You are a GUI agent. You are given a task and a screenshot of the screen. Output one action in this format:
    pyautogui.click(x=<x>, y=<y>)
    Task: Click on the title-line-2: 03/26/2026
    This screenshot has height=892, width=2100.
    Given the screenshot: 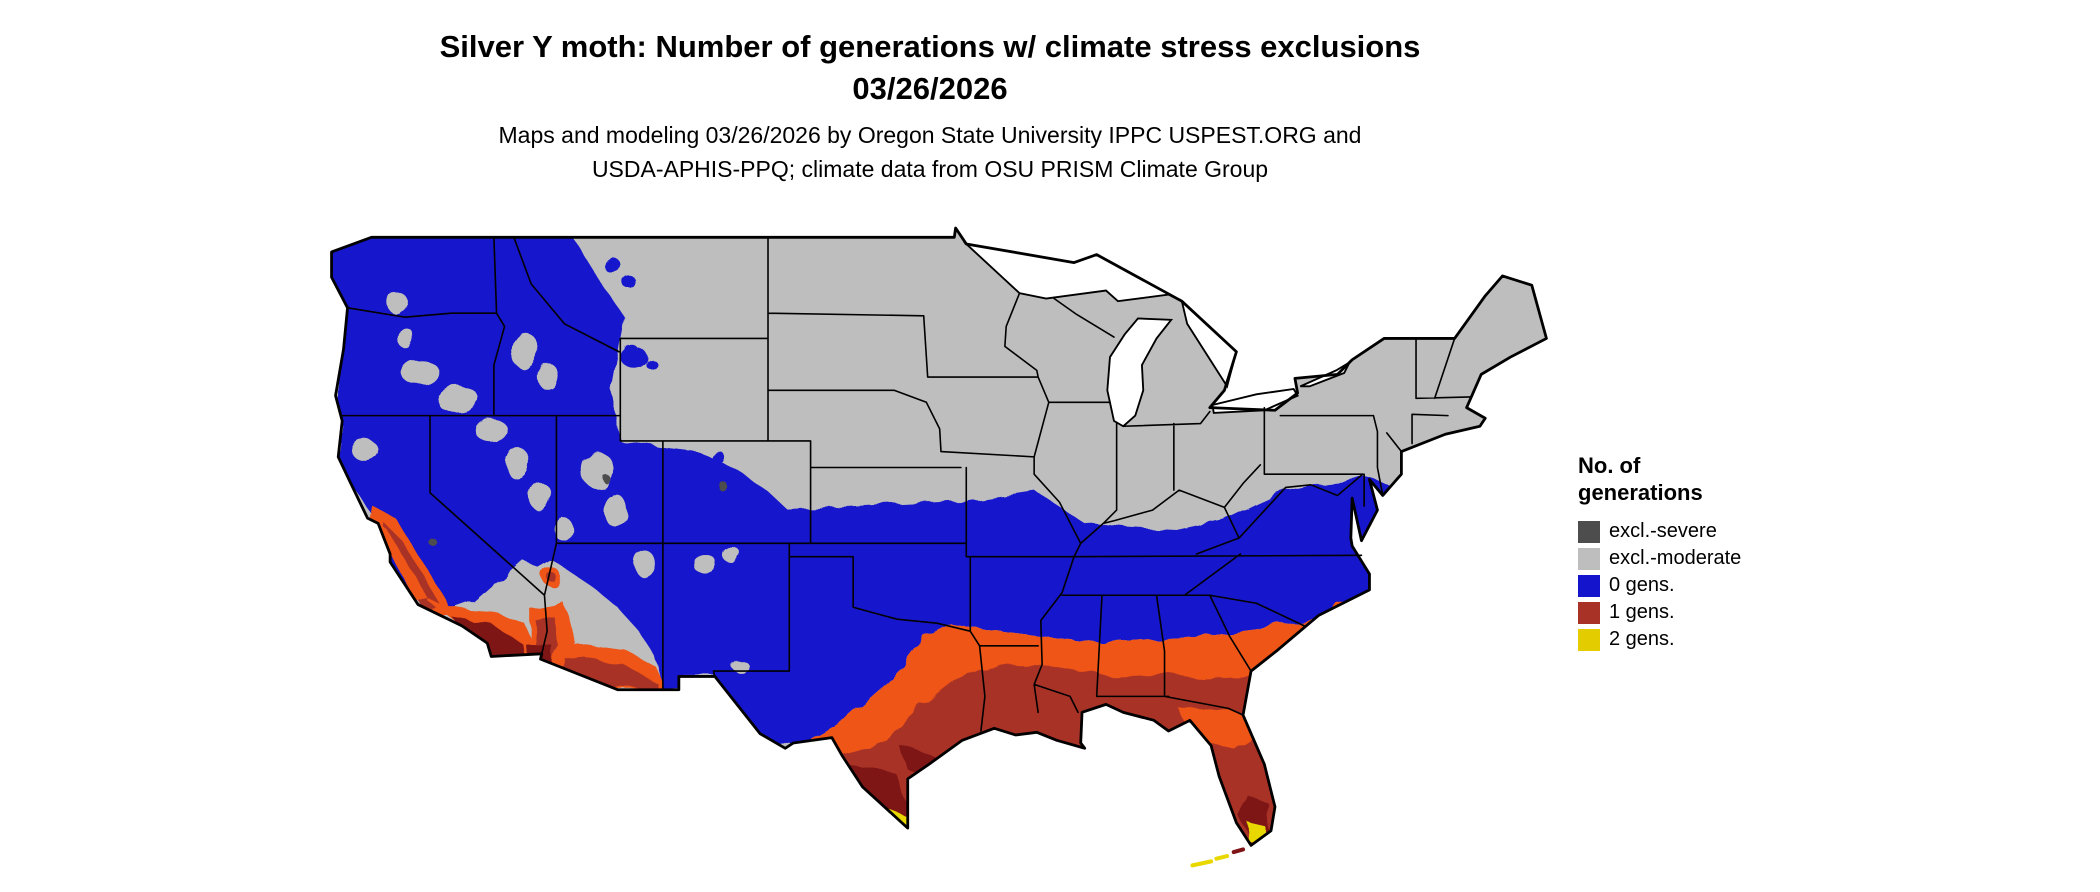 What is the action you would take?
    pyautogui.click(x=930, y=88)
    